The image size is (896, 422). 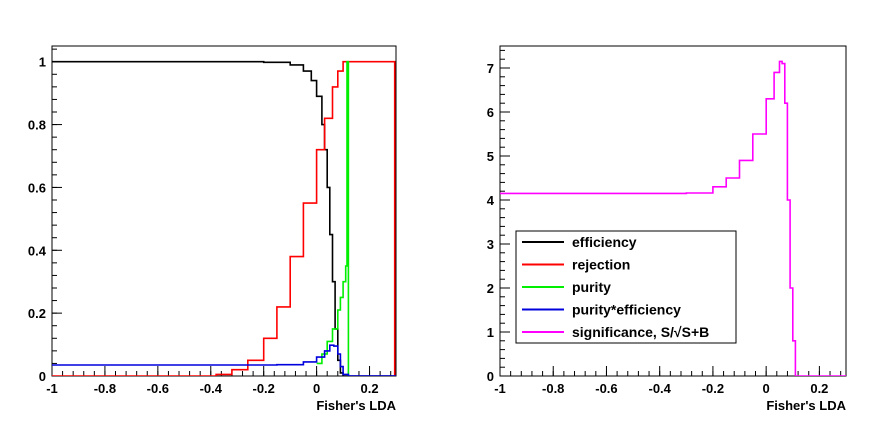 I want to click on legend-label: significance, S/√S+B, so click(x=640, y=332).